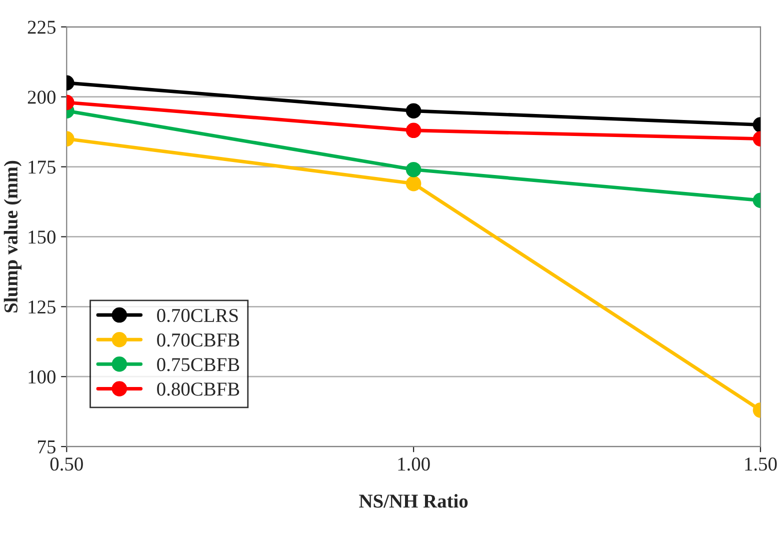  Describe the element at coordinates (42, 97) in the screenshot. I see `y-tick-label: 200` at that location.